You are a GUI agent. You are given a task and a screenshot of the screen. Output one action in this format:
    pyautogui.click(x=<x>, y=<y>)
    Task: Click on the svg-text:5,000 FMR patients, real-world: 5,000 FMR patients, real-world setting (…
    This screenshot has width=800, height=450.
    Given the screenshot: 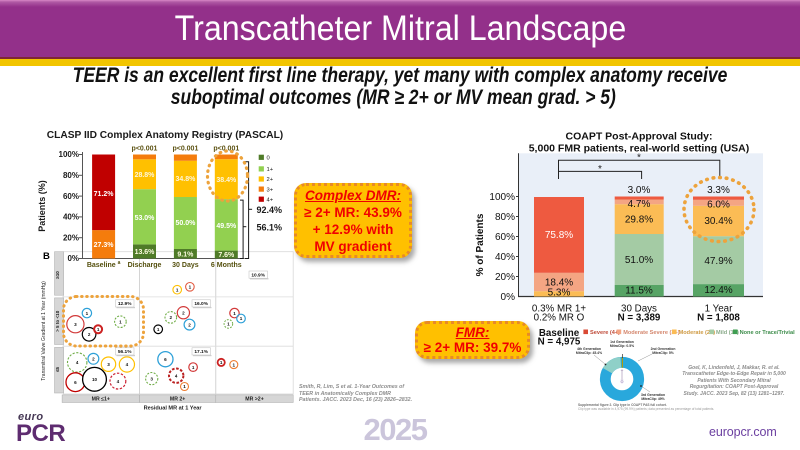 What is the action you would take?
    pyautogui.click(x=639, y=149)
    